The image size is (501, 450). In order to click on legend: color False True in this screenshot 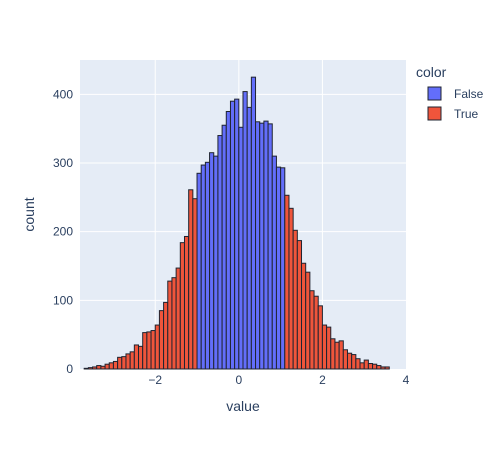, I will do `click(450, 92)`.